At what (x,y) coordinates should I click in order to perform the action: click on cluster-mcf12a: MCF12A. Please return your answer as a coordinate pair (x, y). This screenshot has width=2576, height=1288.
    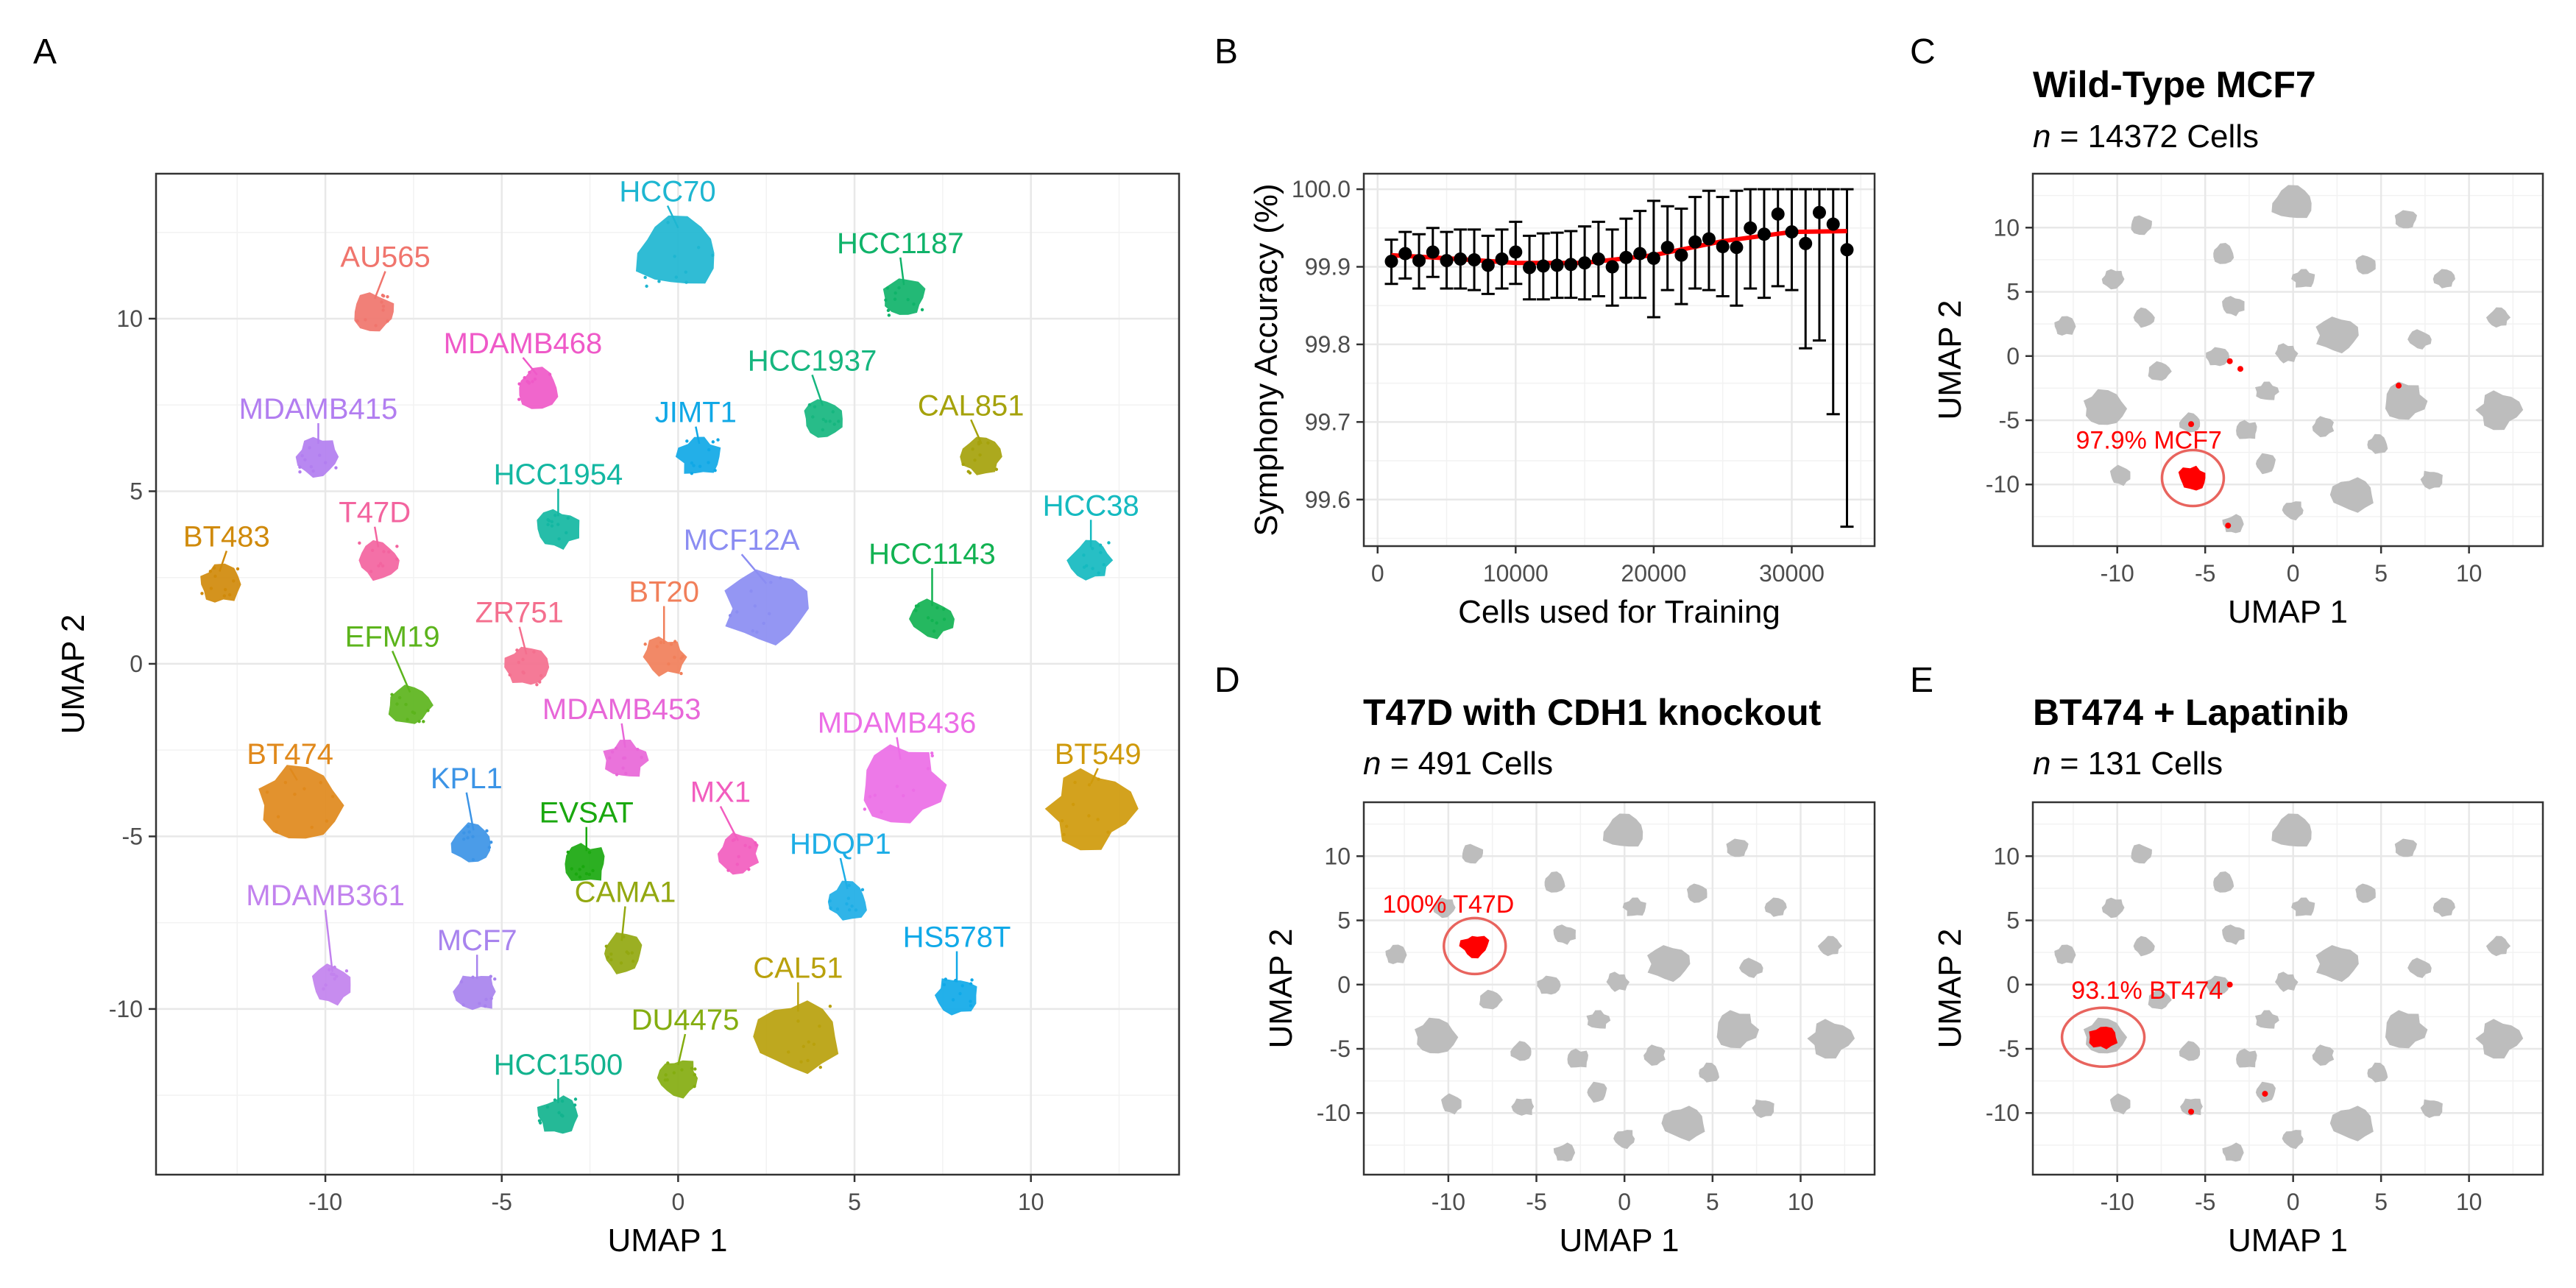
    Looking at the image, I should click on (746, 584).